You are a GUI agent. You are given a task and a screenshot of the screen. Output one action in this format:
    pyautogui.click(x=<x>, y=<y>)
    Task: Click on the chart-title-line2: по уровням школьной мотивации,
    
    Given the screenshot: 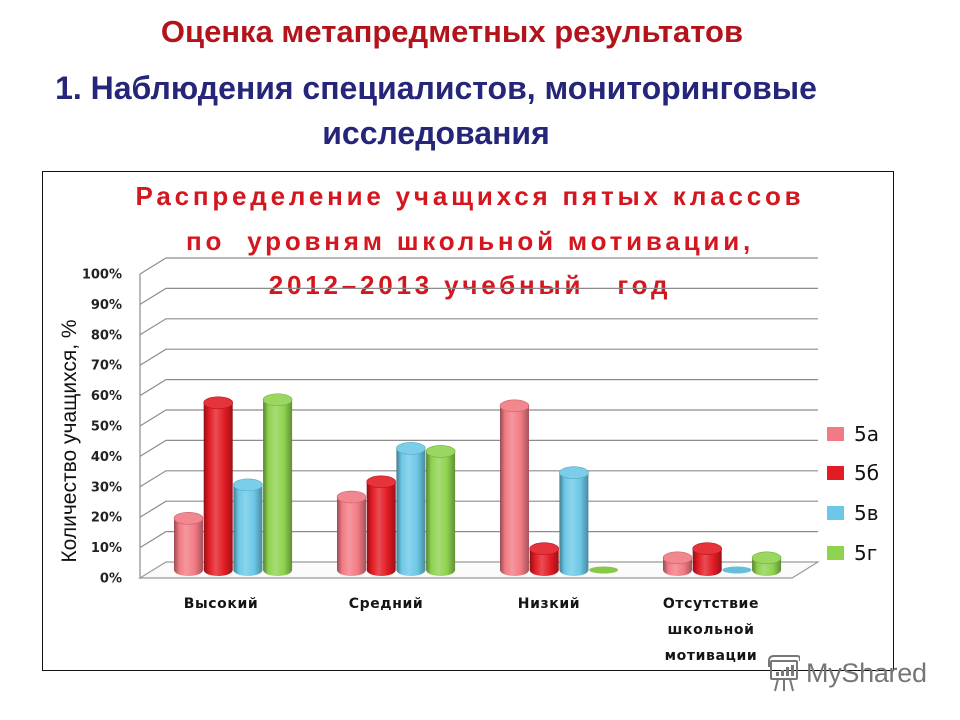 What is the action you would take?
    pyautogui.click(x=469, y=241)
    